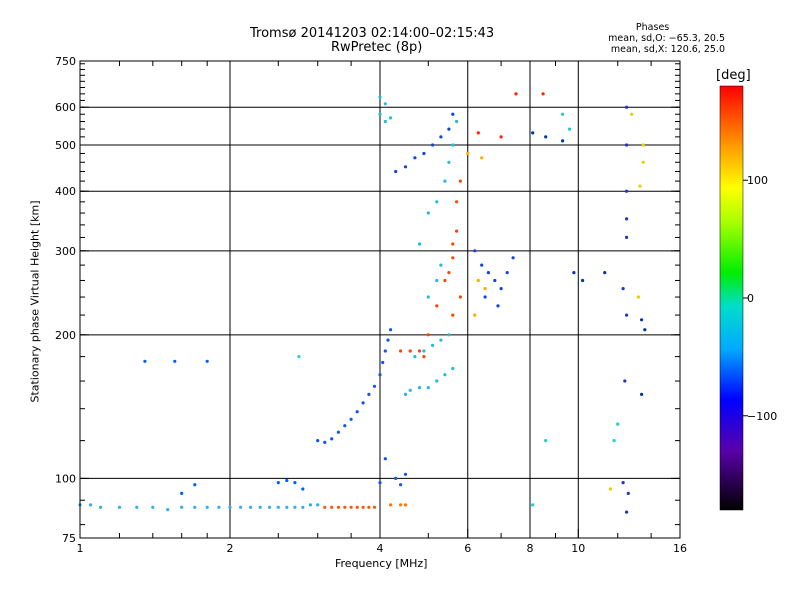  I want to click on y-tick-label: 100, so click(65, 478).